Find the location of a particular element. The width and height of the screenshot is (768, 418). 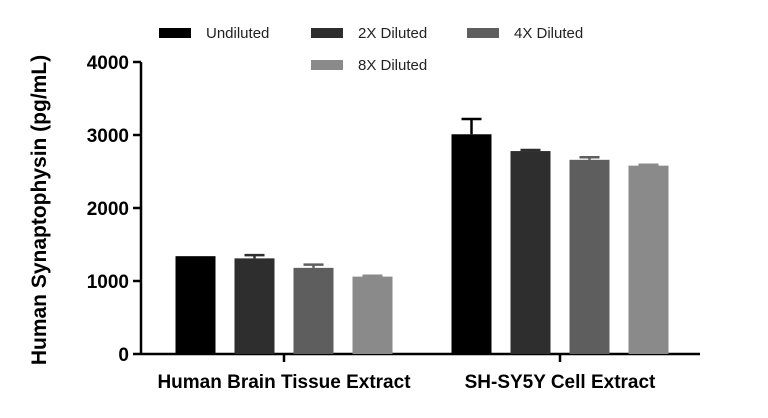

legend-item: 8X Diluted is located at coordinates (369, 65).